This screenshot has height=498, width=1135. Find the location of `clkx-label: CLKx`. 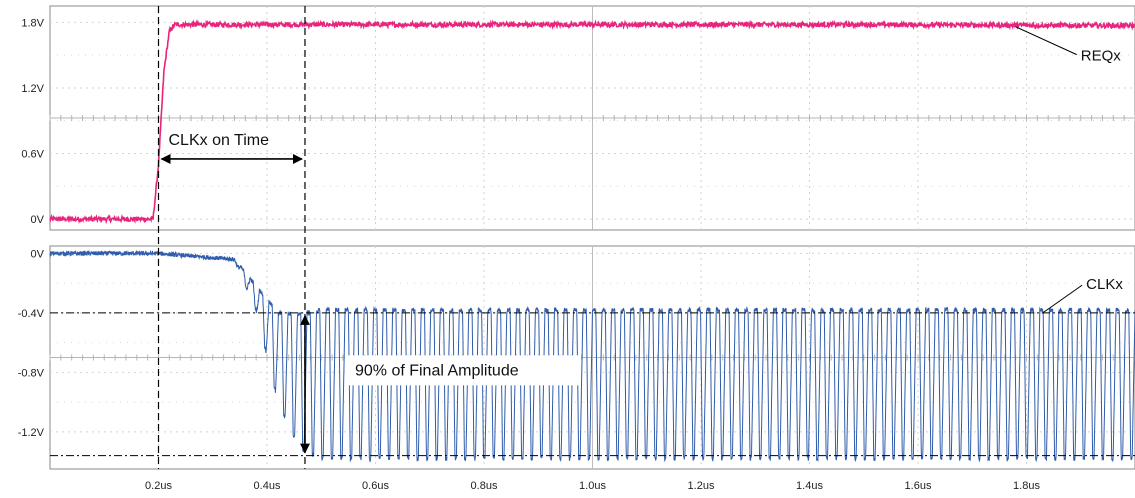

clkx-label: CLKx is located at coordinates (1104, 284).